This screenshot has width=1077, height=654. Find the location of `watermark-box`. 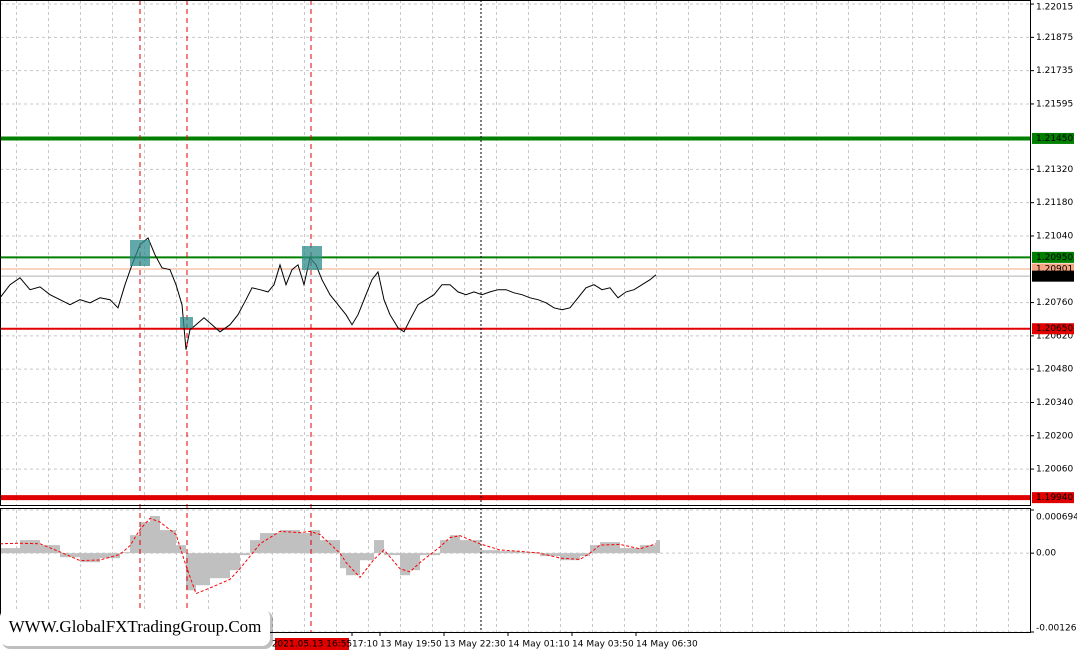

watermark-box is located at coordinates (135, 627).